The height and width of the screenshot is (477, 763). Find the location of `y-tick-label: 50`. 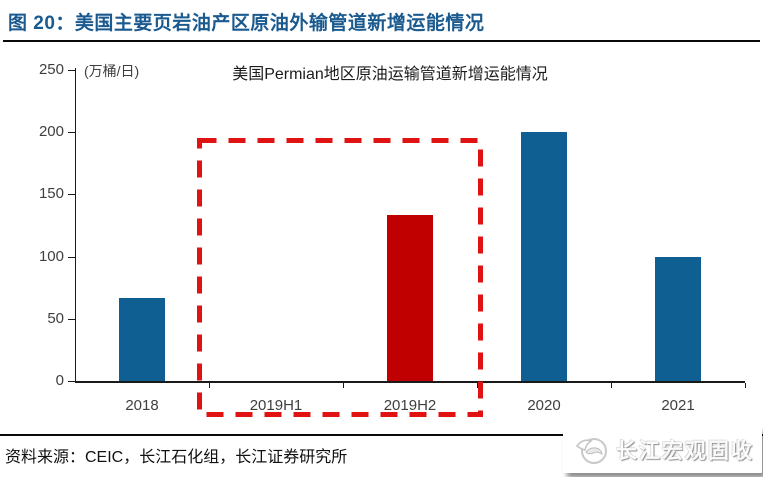

y-tick-label: 50 is located at coordinates (55, 318).